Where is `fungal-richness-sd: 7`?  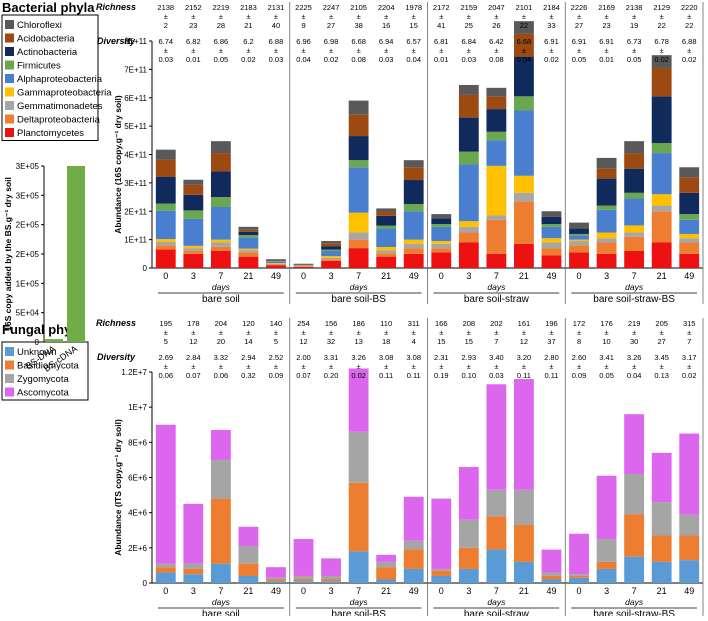
fungal-richness-sd: 7 is located at coordinates (689, 341).